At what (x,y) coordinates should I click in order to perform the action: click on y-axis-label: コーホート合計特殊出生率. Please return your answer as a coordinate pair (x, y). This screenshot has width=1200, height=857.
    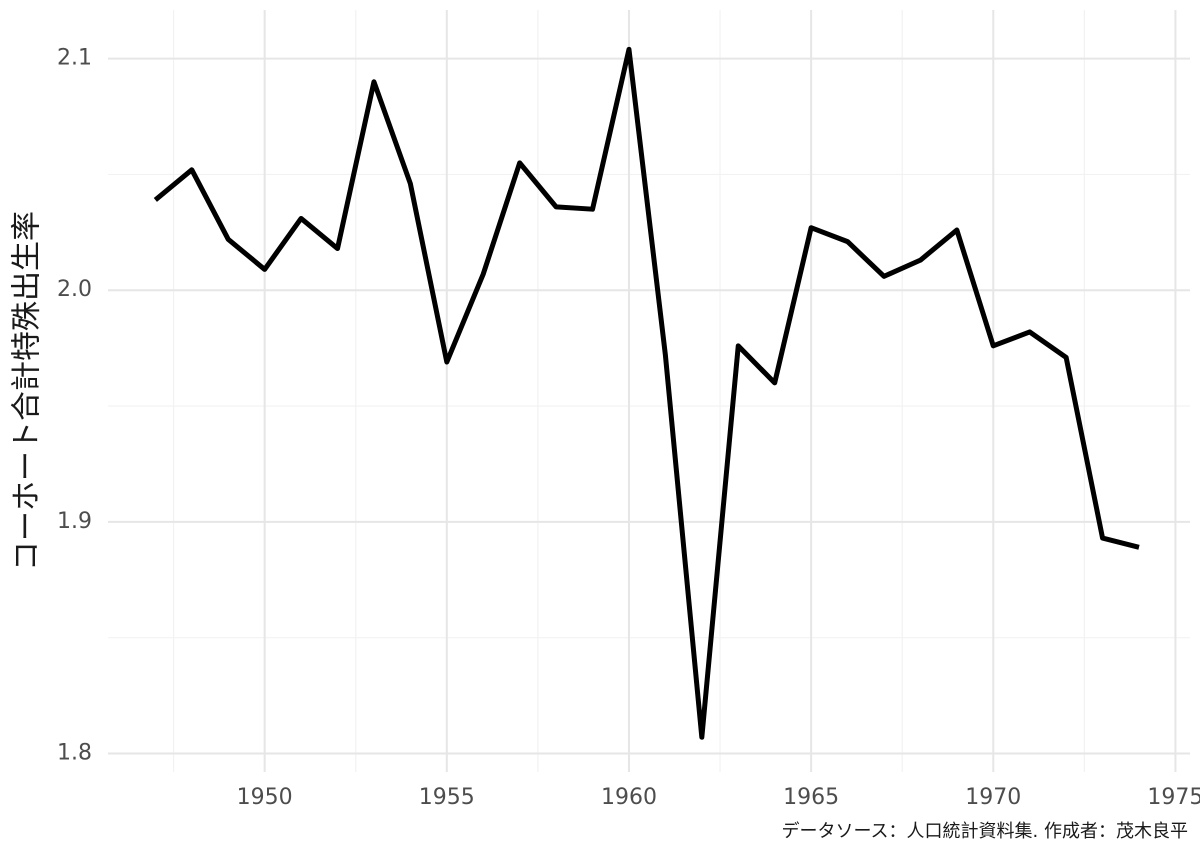
    Looking at the image, I should click on (27, 391).